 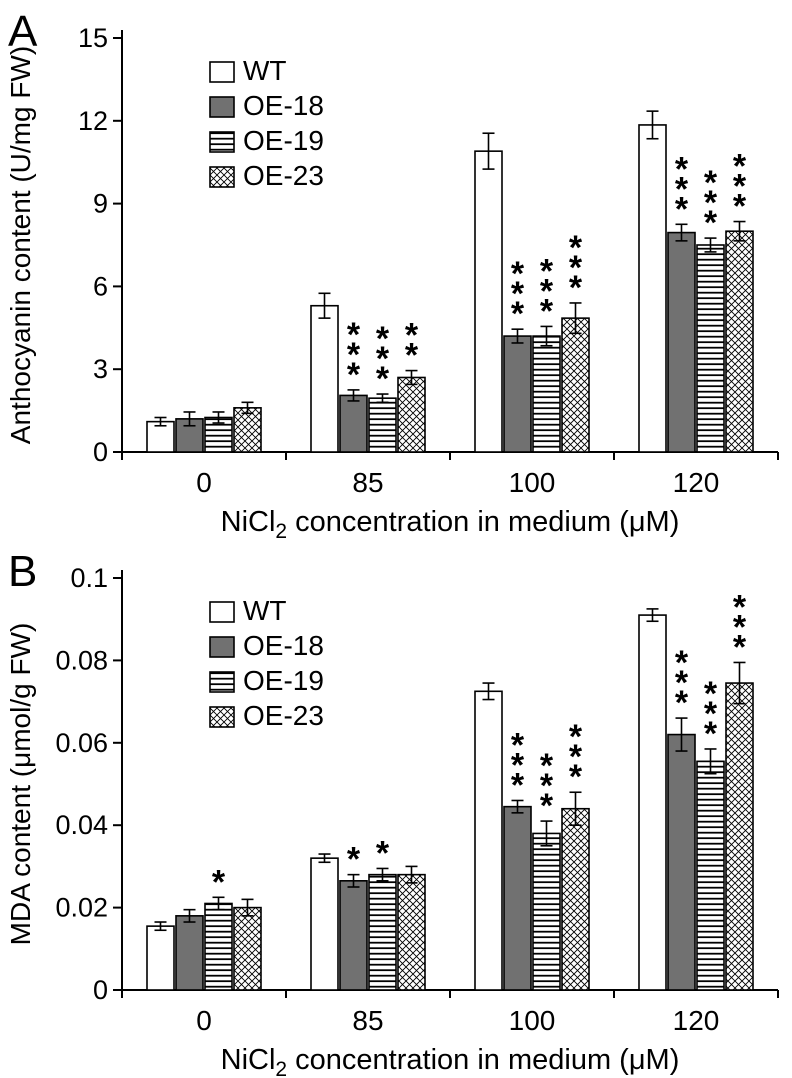 What do you see at coordinates (100, 286) in the screenshot?
I see `y-tick-label: 6` at bounding box center [100, 286].